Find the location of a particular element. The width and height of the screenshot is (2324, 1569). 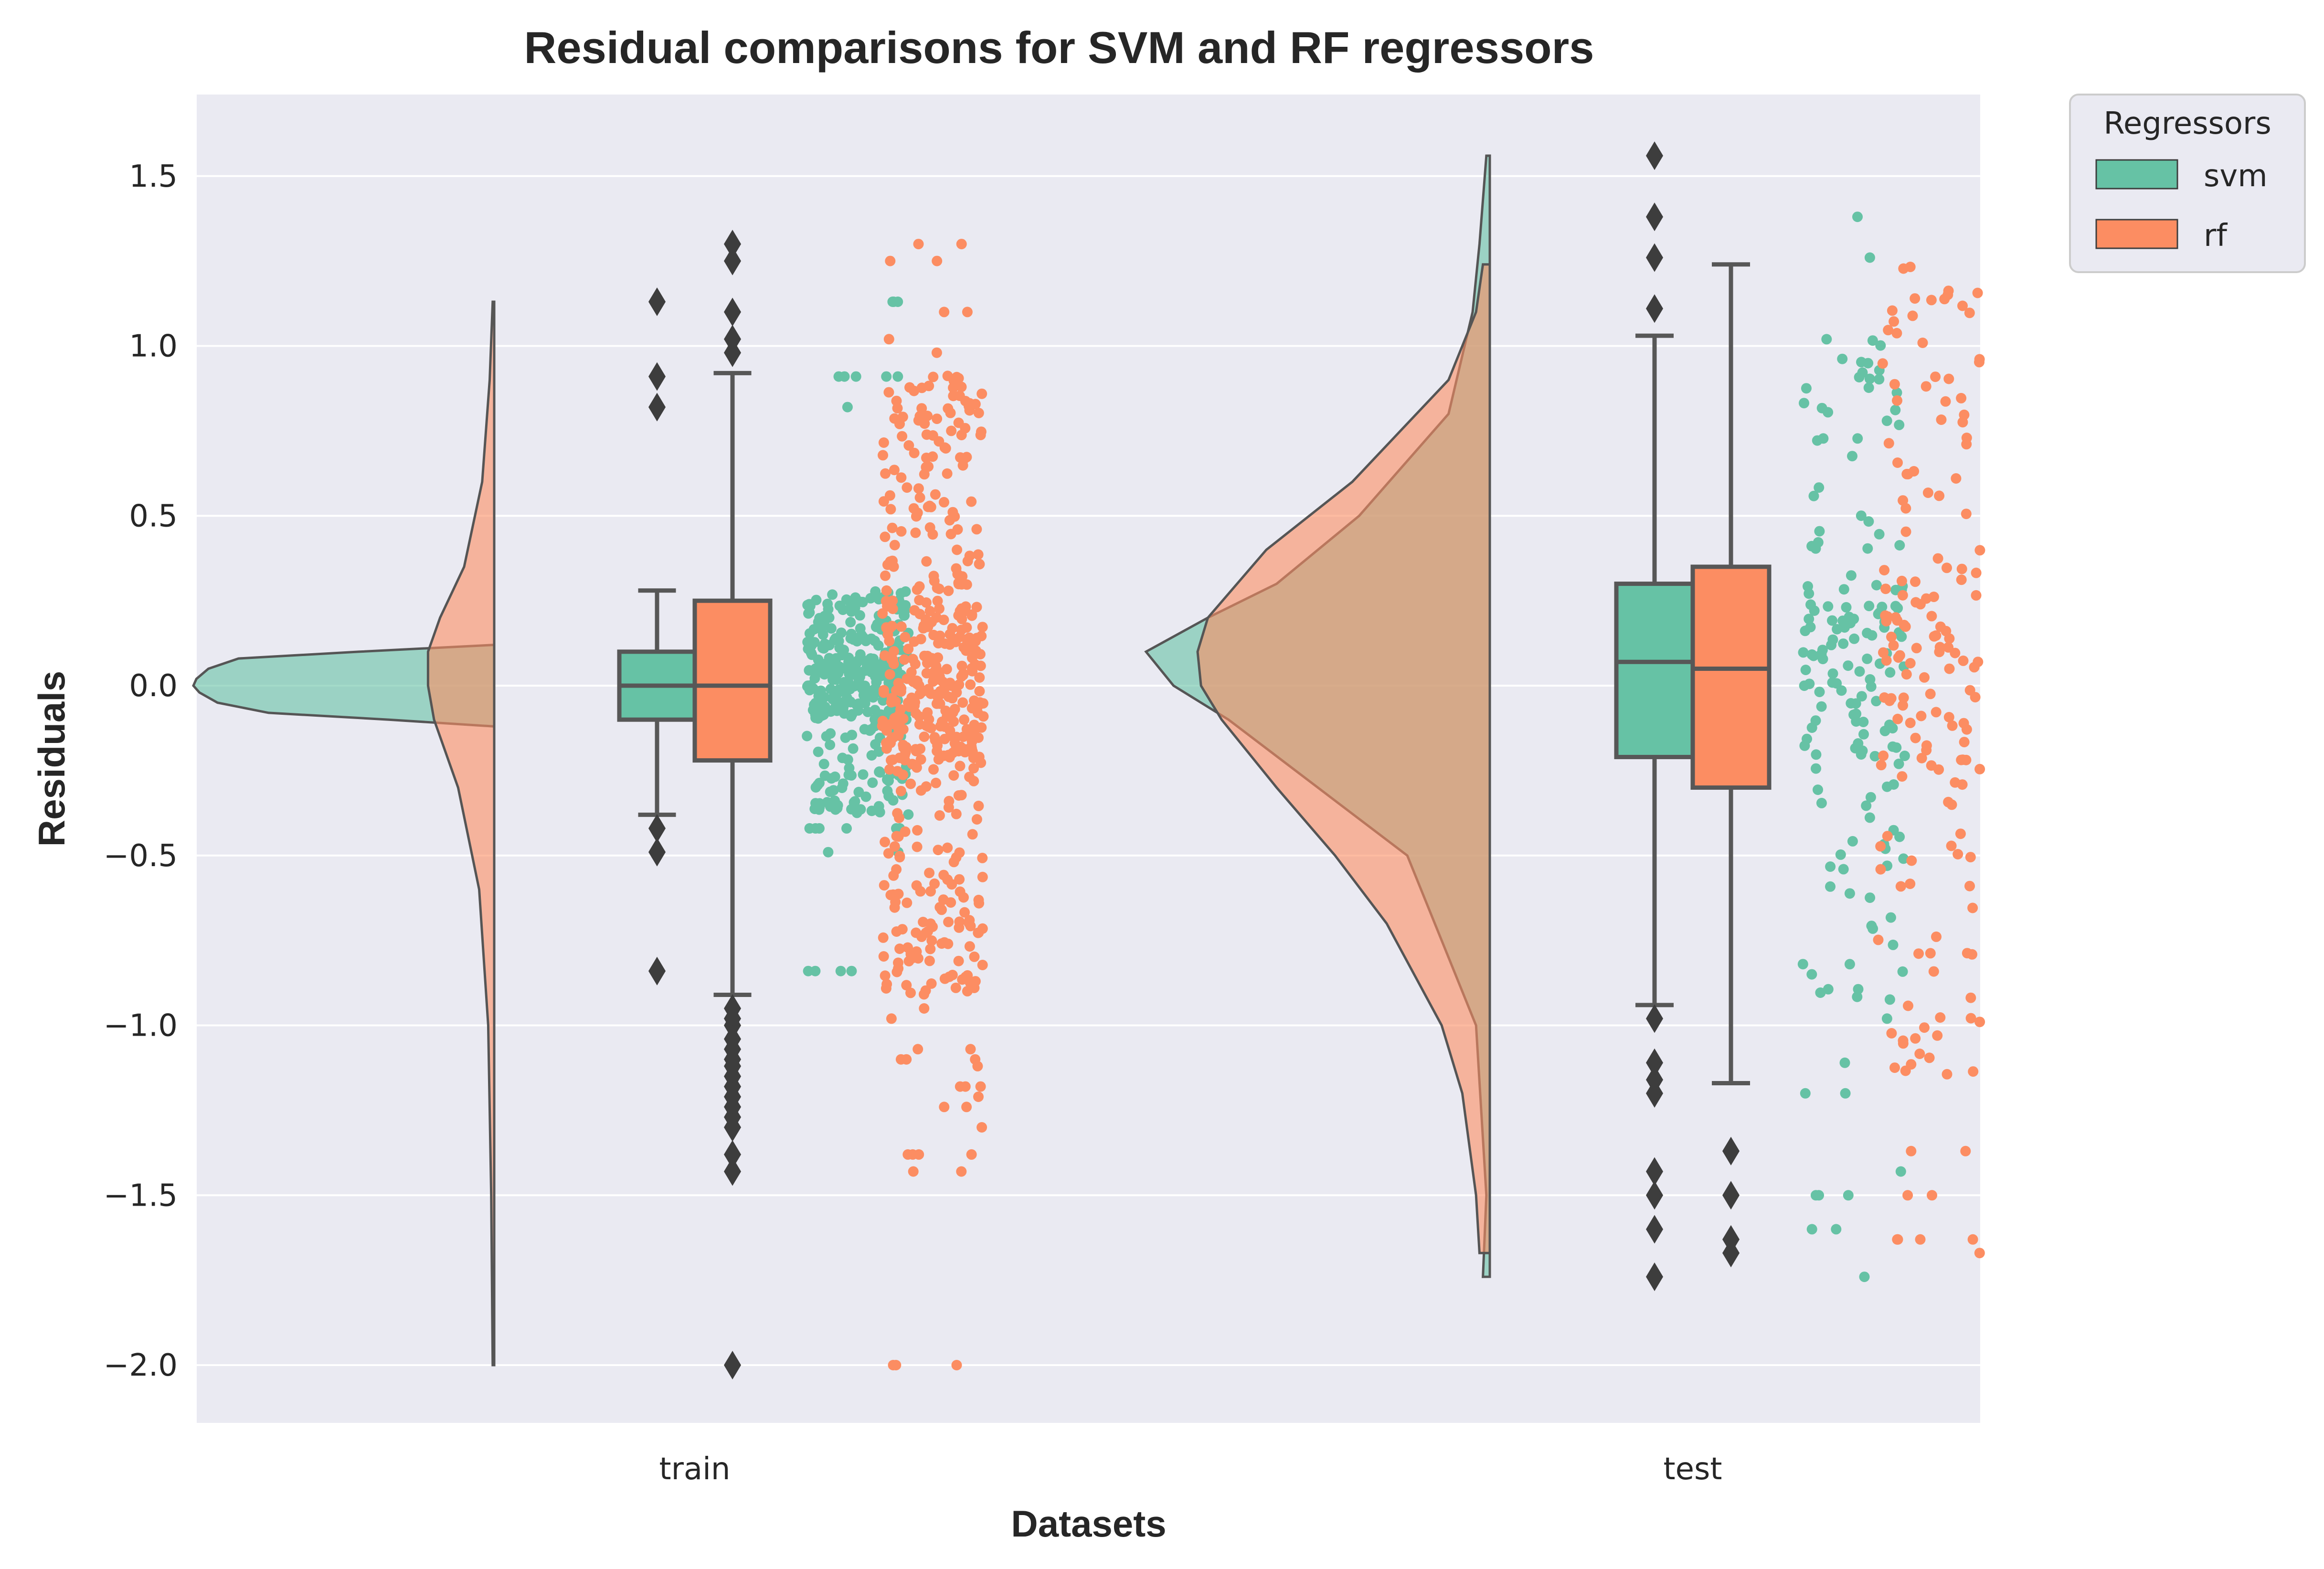

outlier-svm-train is located at coordinates (657, 376).